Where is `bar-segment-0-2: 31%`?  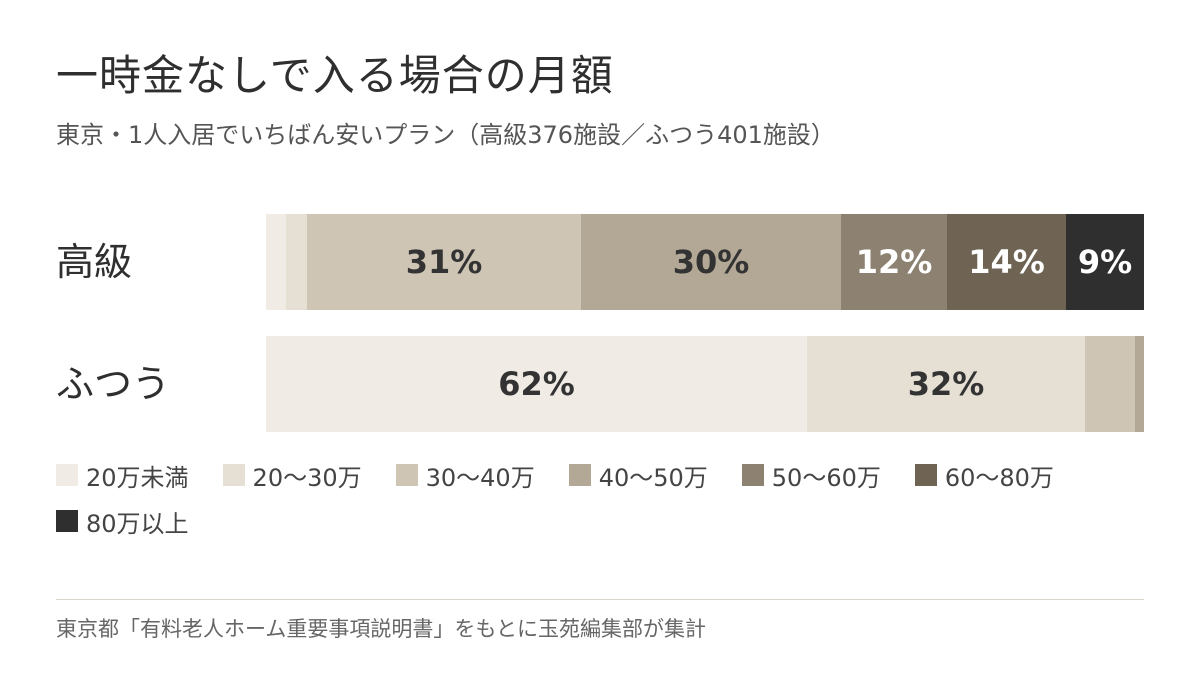 bar-segment-0-2: 31% is located at coordinates (444, 262).